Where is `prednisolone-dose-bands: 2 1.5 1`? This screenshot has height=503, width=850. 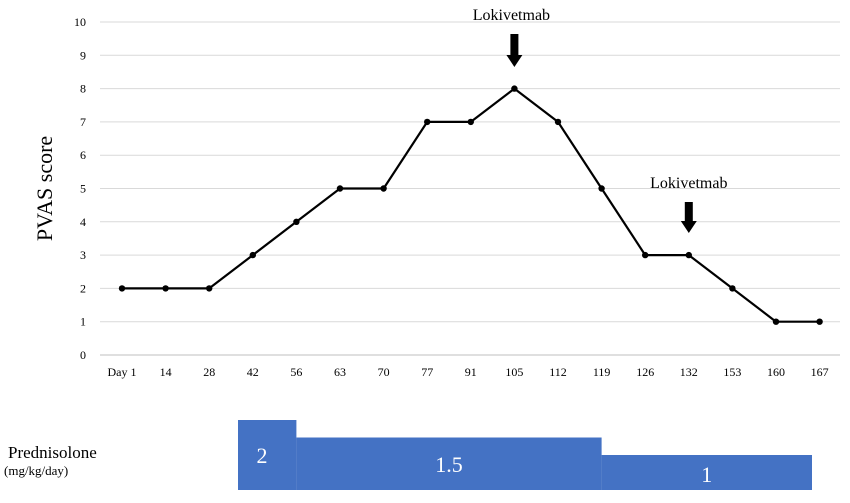 prednisolone-dose-bands: 2 1.5 1 is located at coordinates (525, 455).